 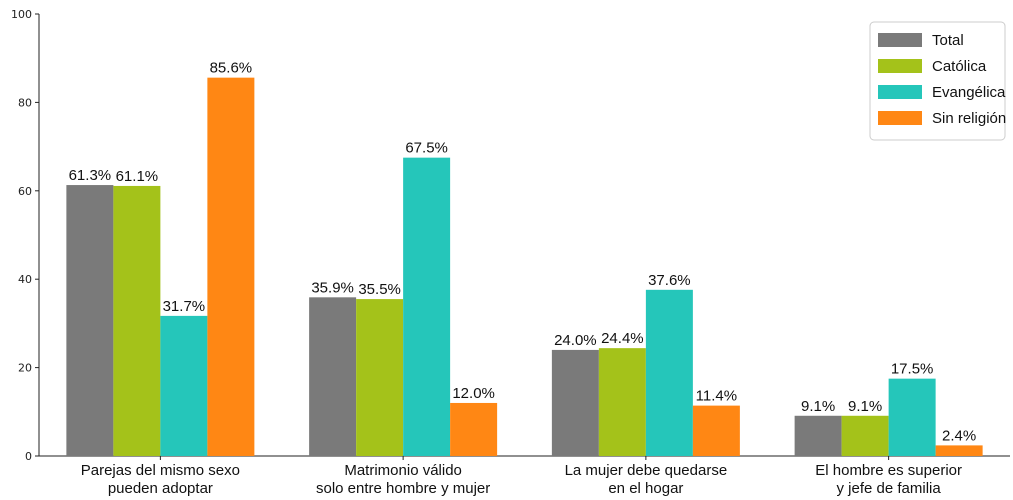 I want to click on legend-item-label: Católica, so click(x=959, y=66).